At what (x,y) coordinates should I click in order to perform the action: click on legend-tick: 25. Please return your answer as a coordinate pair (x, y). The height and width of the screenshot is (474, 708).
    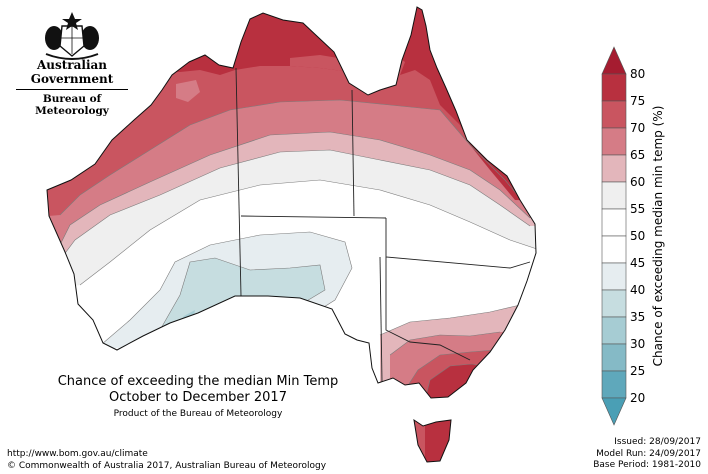
    Looking at the image, I should click on (637, 371).